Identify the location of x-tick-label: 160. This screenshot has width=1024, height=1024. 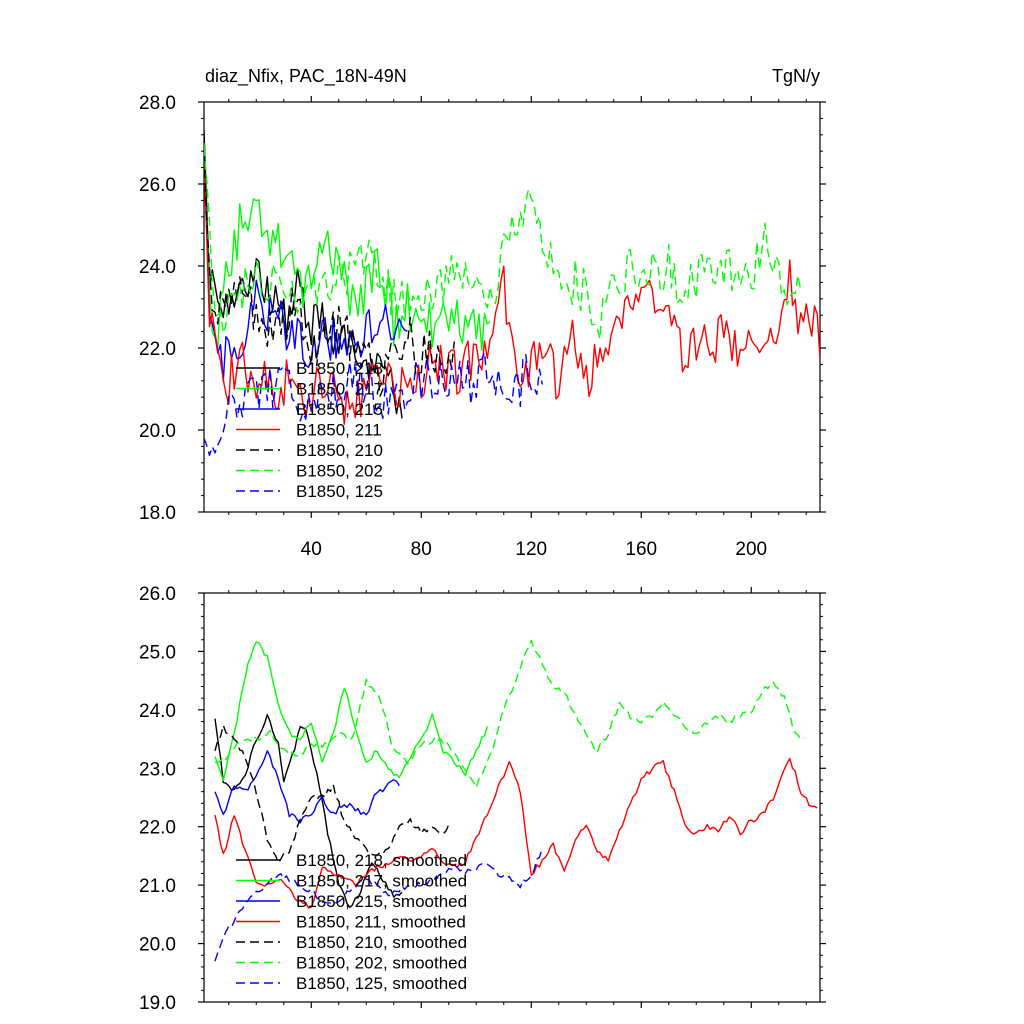
(641, 549).